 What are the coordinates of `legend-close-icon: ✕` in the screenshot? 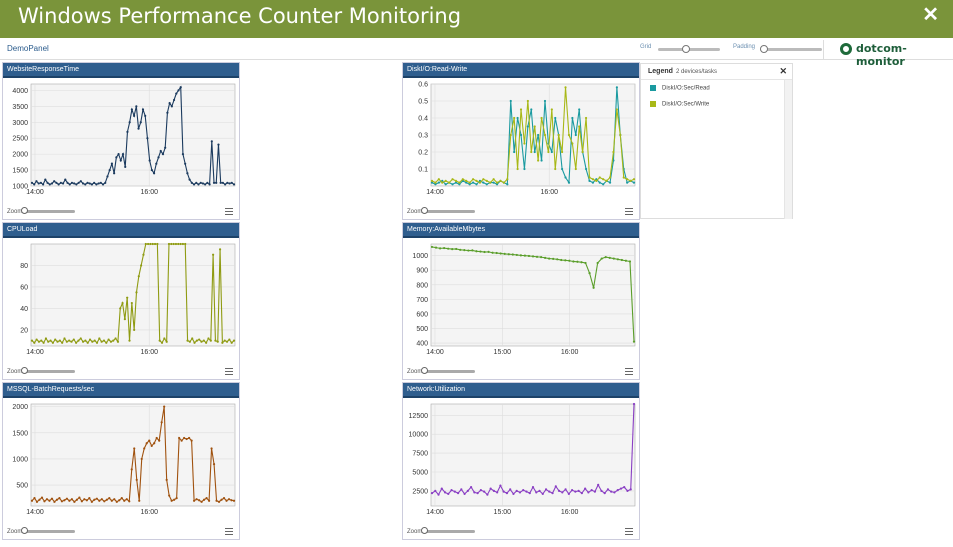 It's located at (783, 71).